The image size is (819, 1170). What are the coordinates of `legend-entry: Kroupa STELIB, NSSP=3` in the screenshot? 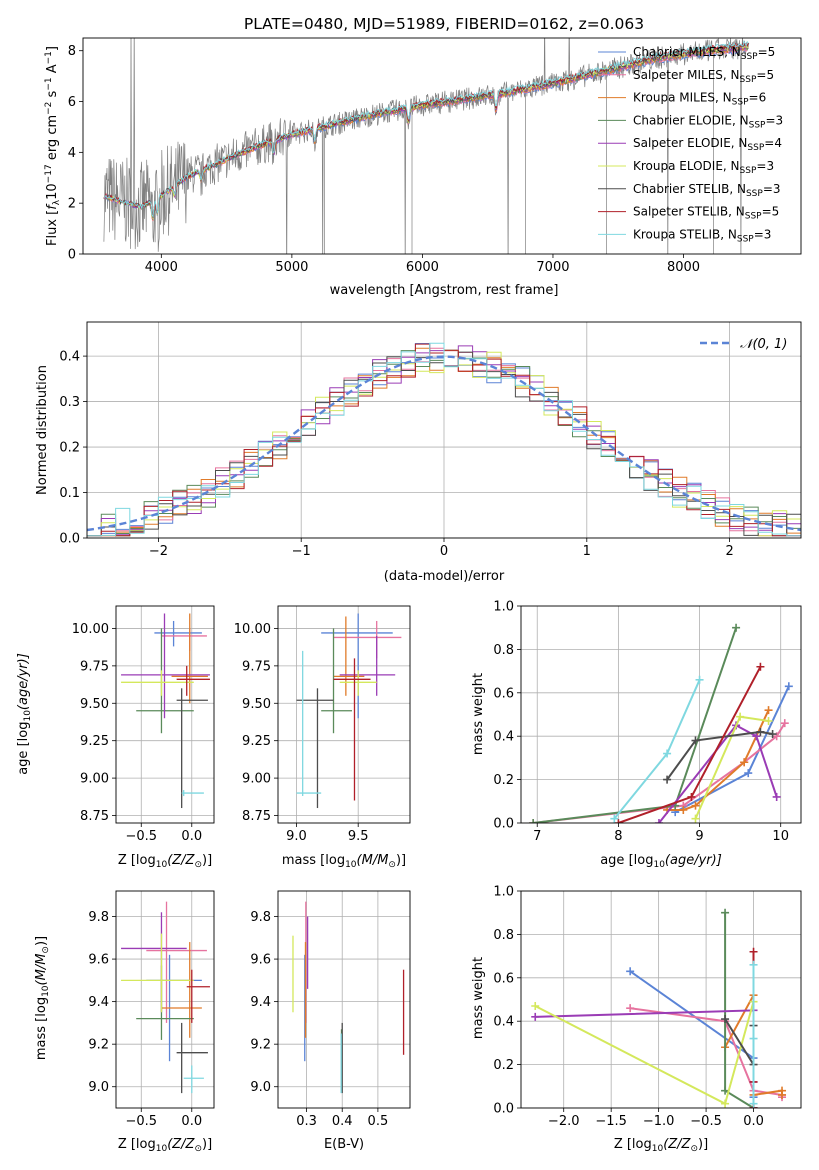 It's located at (702, 235).